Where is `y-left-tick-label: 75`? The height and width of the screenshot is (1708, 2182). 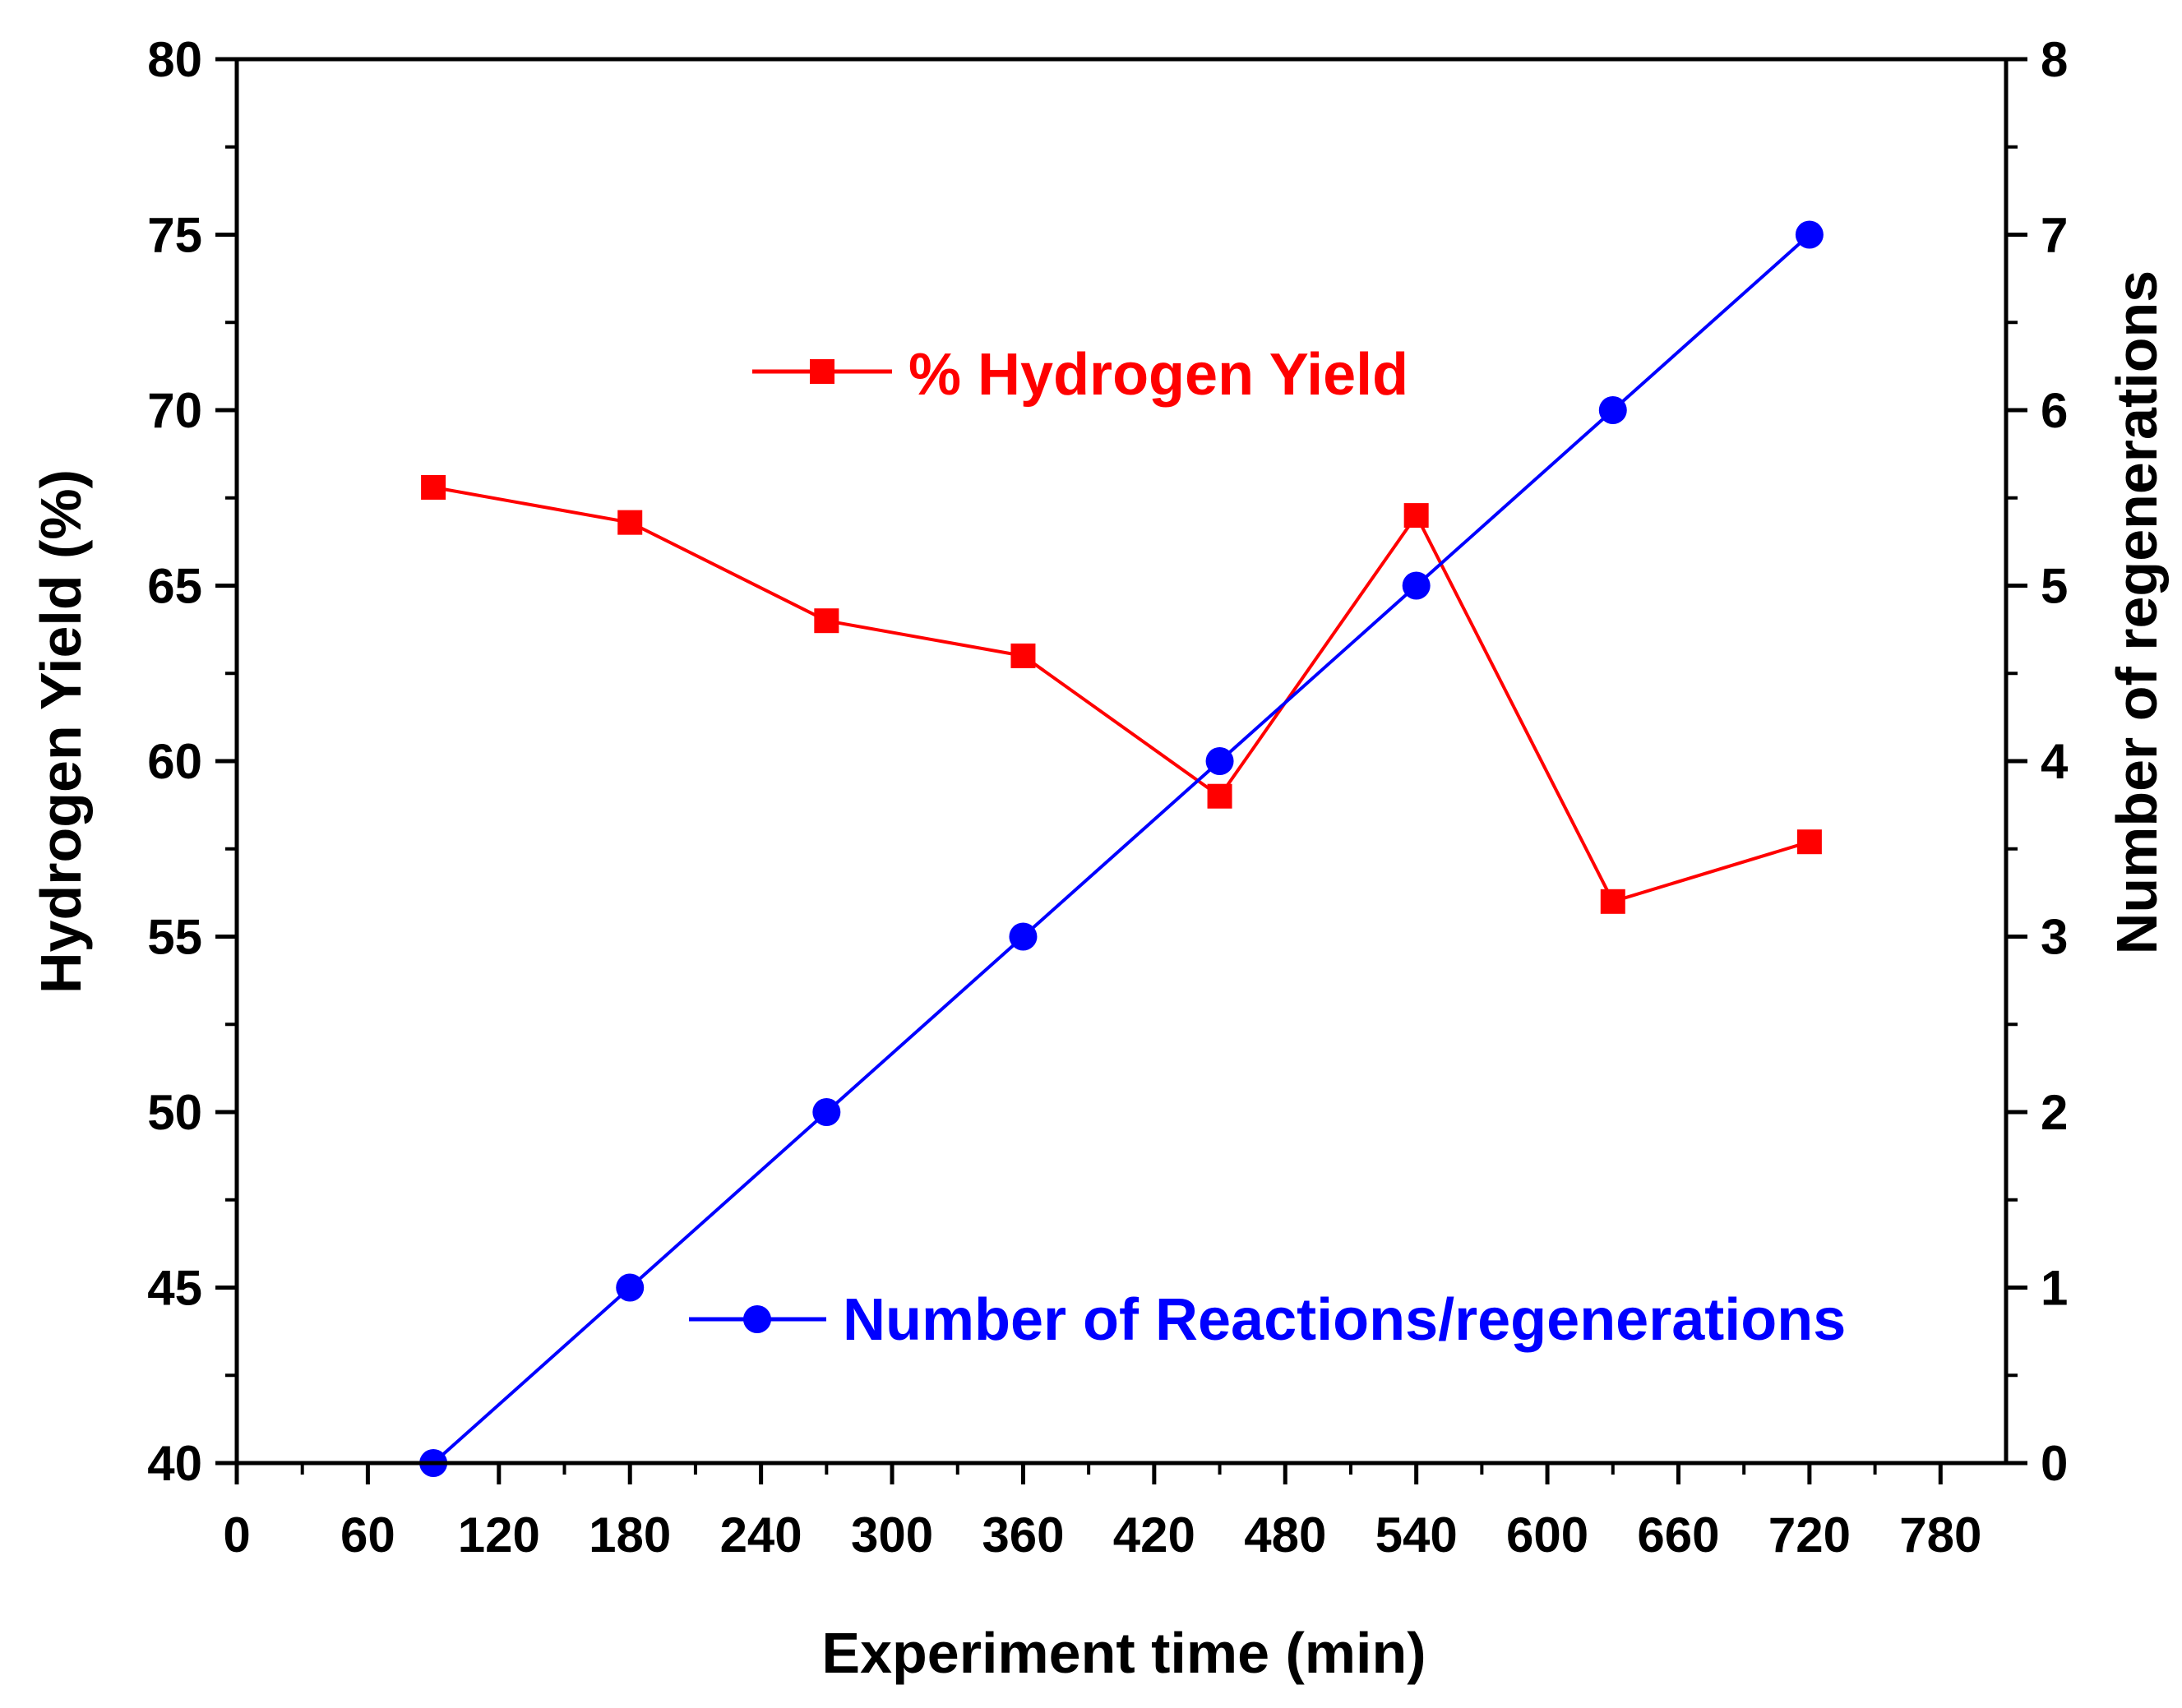
y-left-tick-label: 75 is located at coordinates (175, 235).